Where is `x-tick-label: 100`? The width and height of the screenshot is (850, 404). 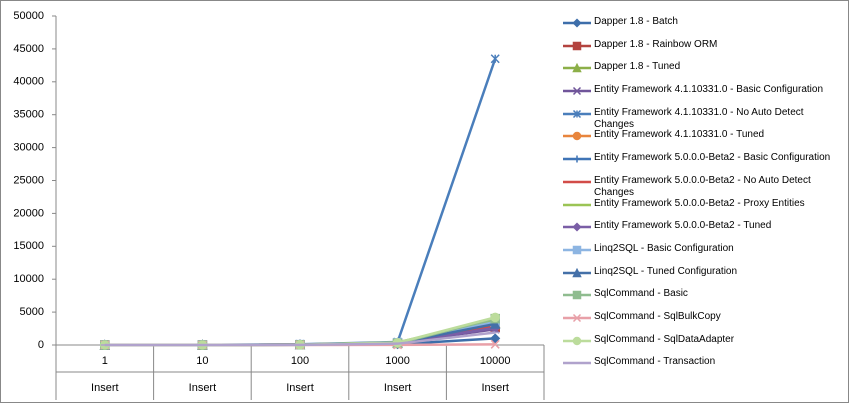 x-tick-label: 100 is located at coordinates (300, 361).